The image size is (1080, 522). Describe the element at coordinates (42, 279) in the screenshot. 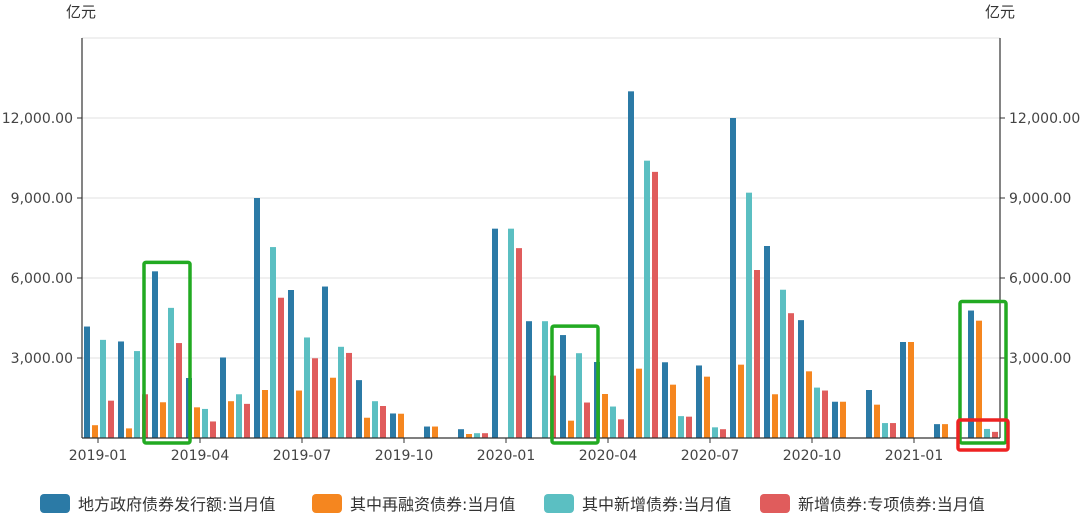

I see `y-tick-label-left: 6,000.00` at that location.